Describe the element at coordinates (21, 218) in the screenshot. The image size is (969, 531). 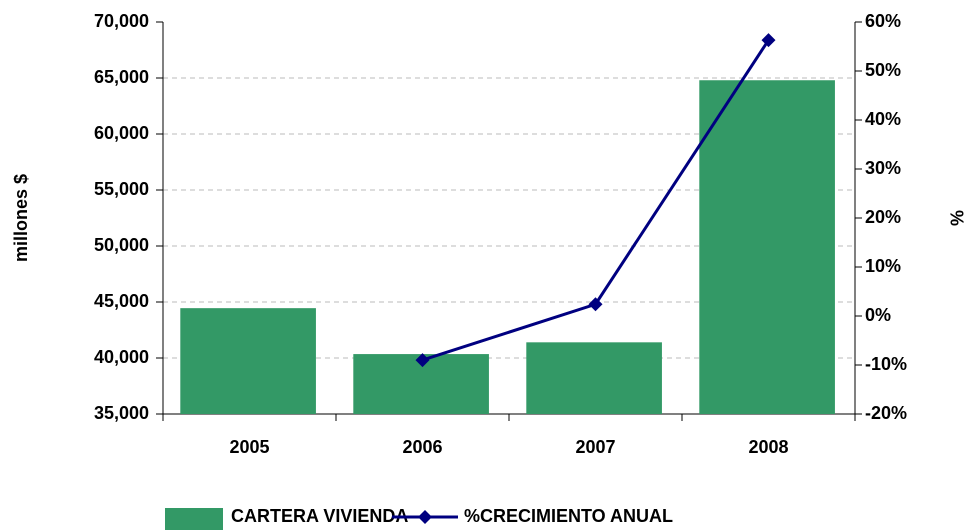
I see `y-axis-title: millones $` at that location.